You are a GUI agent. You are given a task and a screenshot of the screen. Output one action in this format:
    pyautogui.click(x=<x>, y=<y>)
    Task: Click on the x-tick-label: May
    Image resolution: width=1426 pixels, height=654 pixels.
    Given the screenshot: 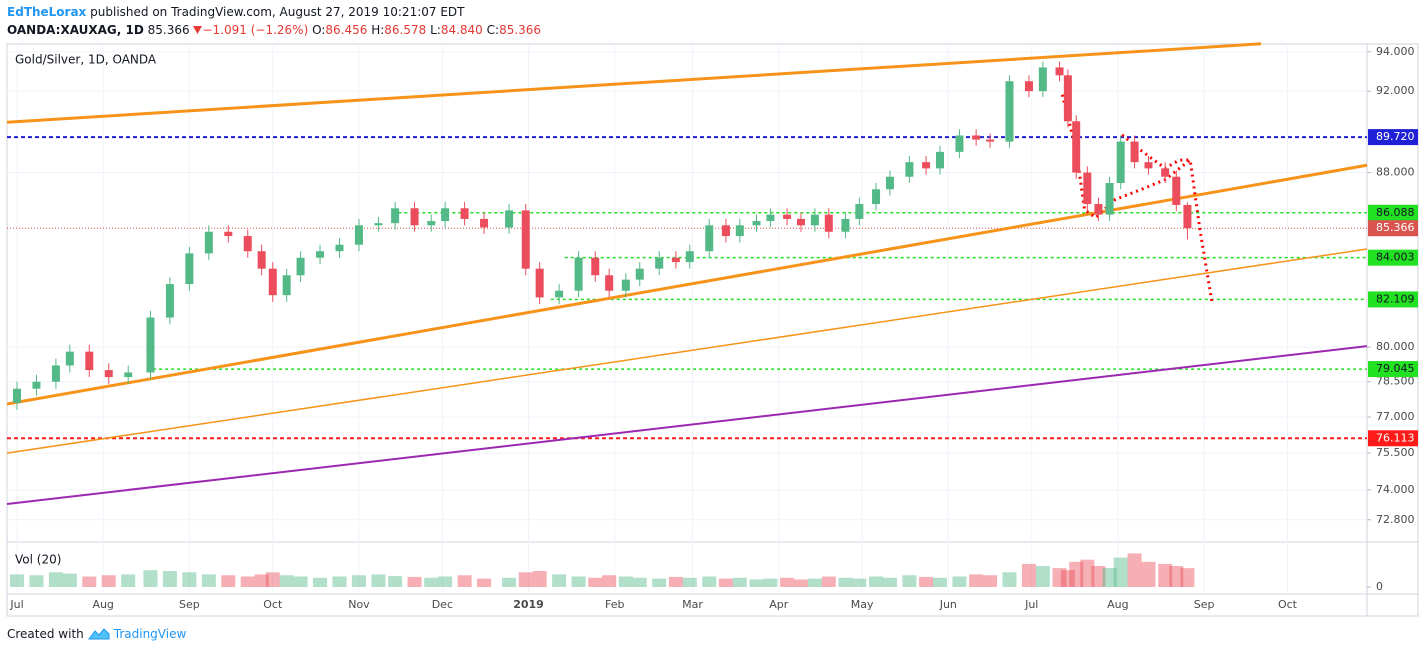 What is the action you would take?
    pyautogui.click(x=862, y=604)
    